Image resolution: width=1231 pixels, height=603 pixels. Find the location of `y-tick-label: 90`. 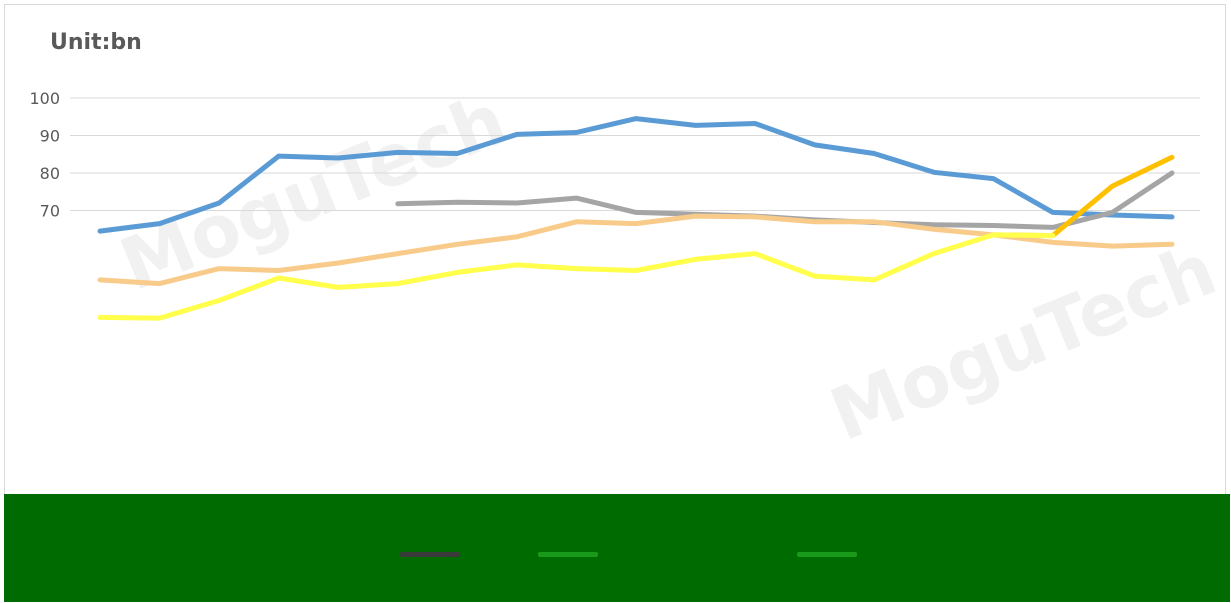

y-tick-label: 90 is located at coordinates (50, 136).